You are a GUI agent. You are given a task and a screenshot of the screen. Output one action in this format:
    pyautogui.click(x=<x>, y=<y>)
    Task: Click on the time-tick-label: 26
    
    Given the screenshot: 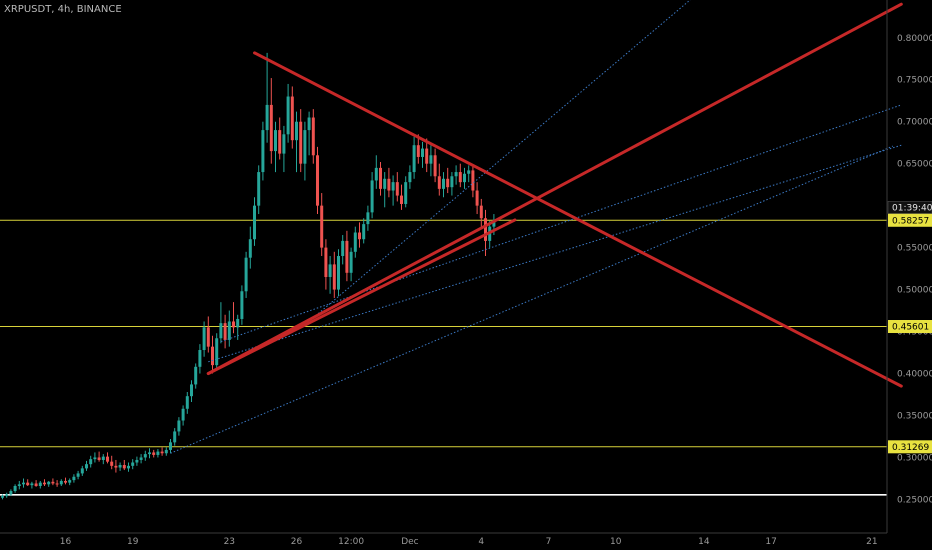 What is the action you would take?
    pyautogui.click(x=297, y=542)
    